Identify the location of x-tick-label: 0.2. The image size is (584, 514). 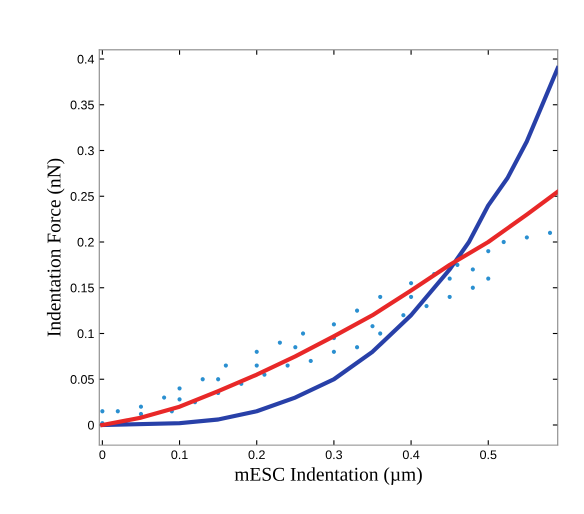
(256, 455).